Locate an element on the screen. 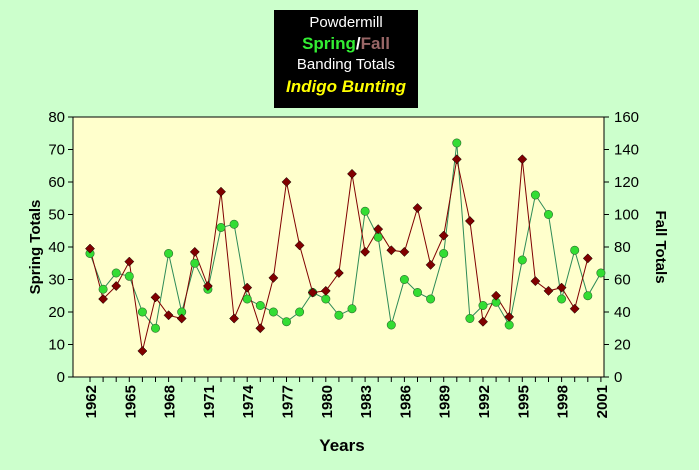 This screenshot has height=470, width=699. y-right-tick-label: 40 is located at coordinates (622, 312).